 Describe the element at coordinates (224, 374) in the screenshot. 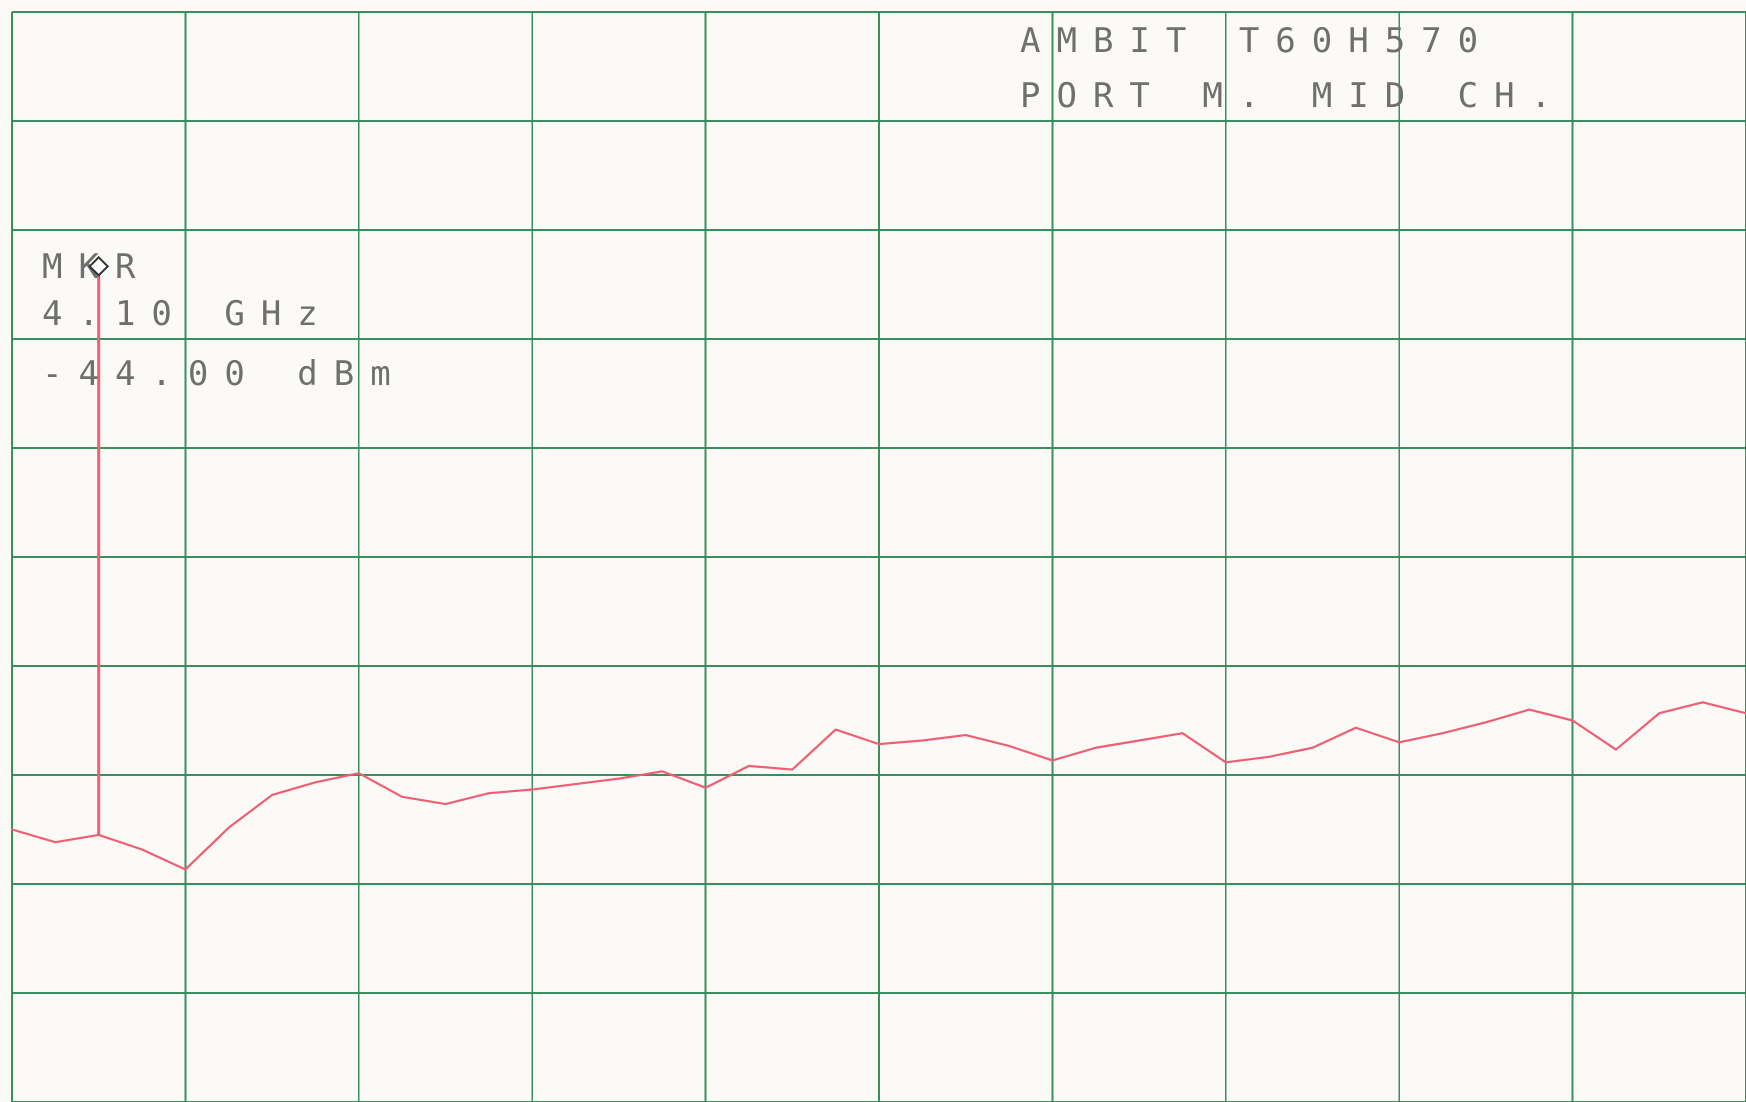

I see `marker-level: -44.00 dBm` at that location.